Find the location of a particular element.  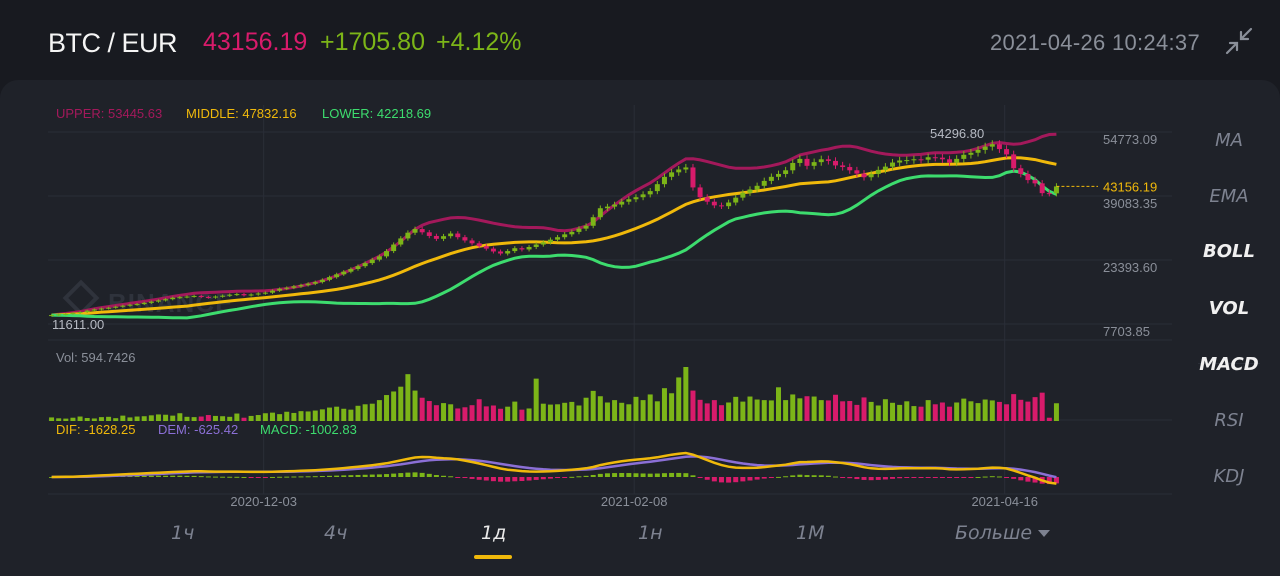

timeframe-1h: 1ч is located at coordinates (183, 533).